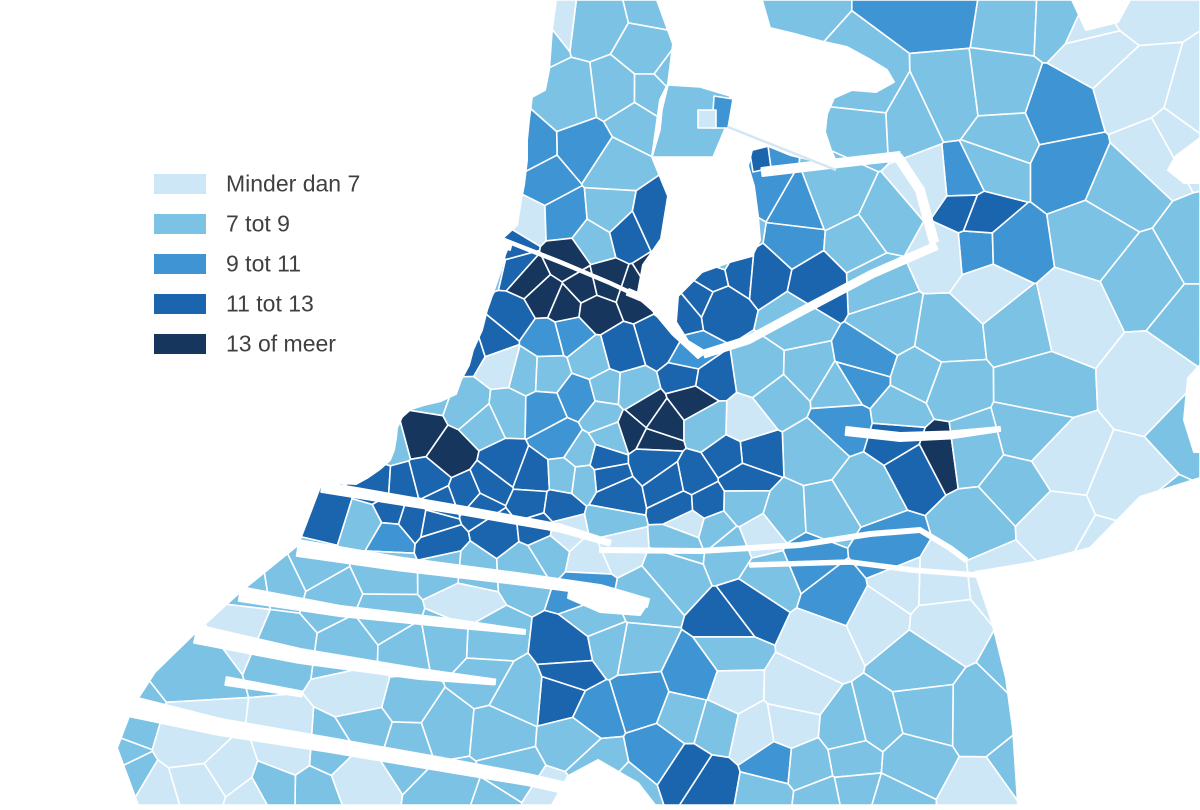 This screenshot has height=810, width=1200. What do you see at coordinates (258, 224) in the screenshot?
I see `svg-text: 7 tot 9` at bounding box center [258, 224].